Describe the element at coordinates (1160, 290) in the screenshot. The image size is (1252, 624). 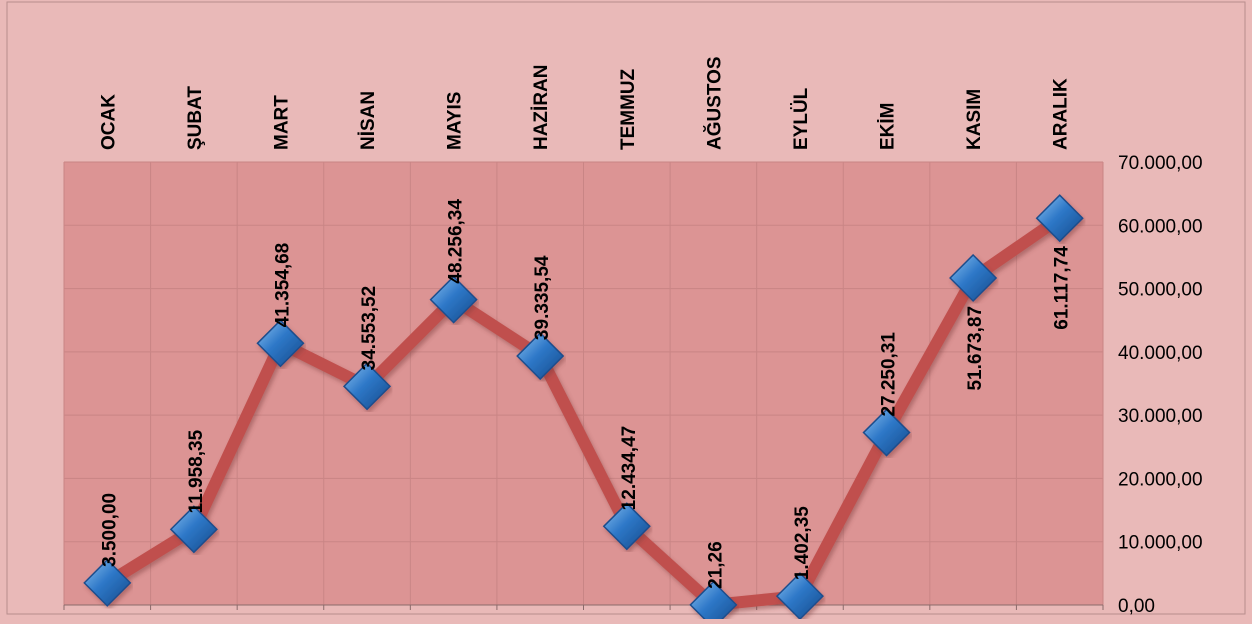
I see `y-tick-label: 50.000,00` at that location.